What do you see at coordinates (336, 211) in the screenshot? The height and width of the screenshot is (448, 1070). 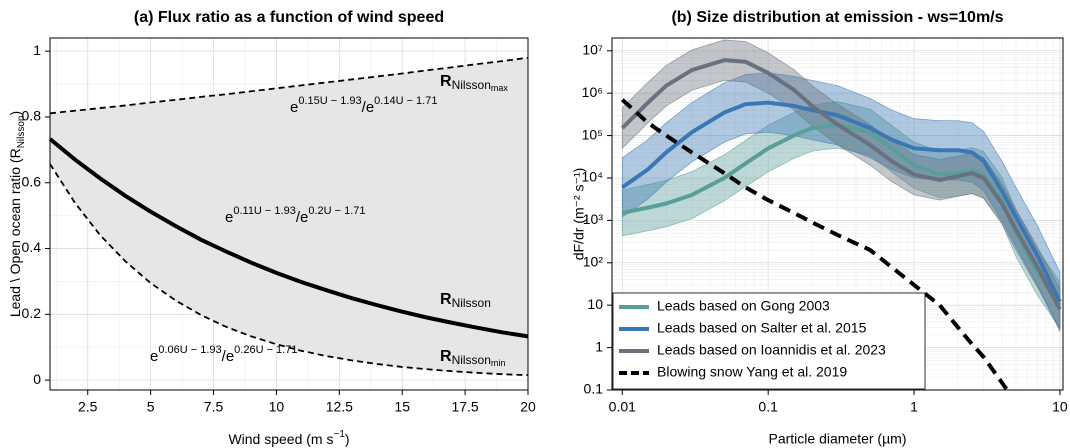 I see `label-part: 0.2U − 1.71` at bounding box center [336, 211].